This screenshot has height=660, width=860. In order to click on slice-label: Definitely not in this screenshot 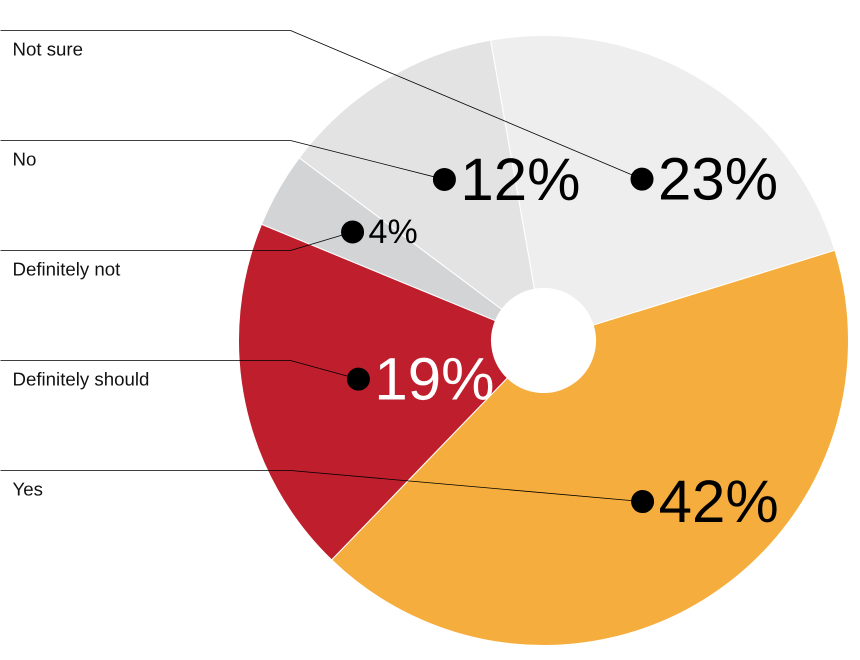, I will do `click(67, 269)`.